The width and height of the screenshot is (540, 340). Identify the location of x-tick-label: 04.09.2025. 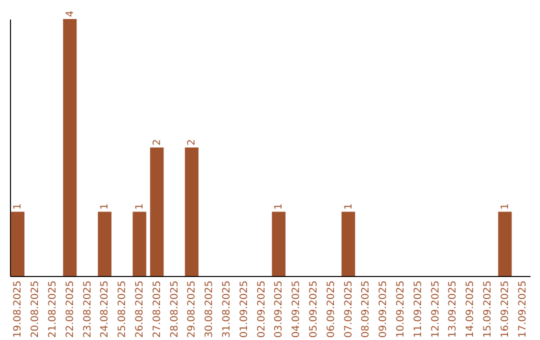
(296, 309).